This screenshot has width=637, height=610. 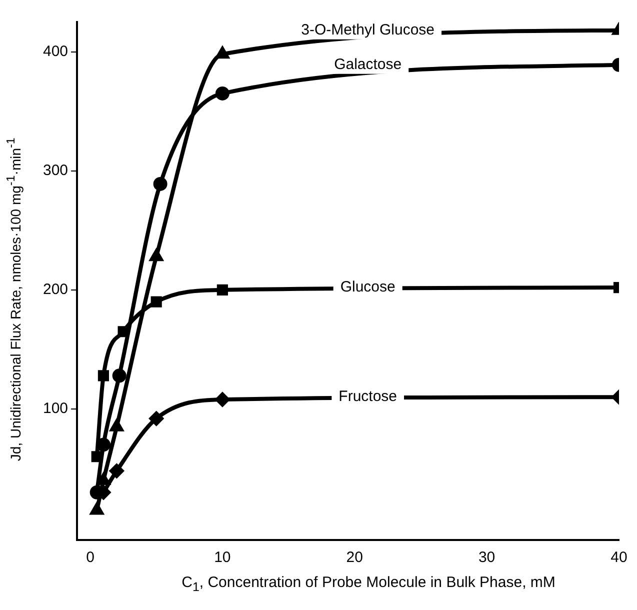 What do you see at coordinates (55, 51) in the screenshot?
I see `y-tick-label: 400` at bounding box center [55, 51].